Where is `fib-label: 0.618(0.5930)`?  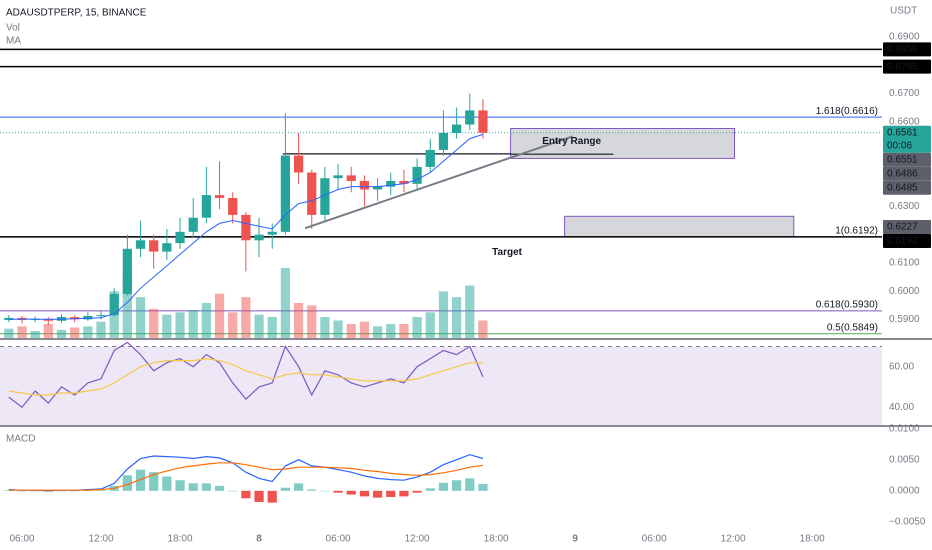 fib-label: 0.618(0.5930) is located at coordinates (847, 305).